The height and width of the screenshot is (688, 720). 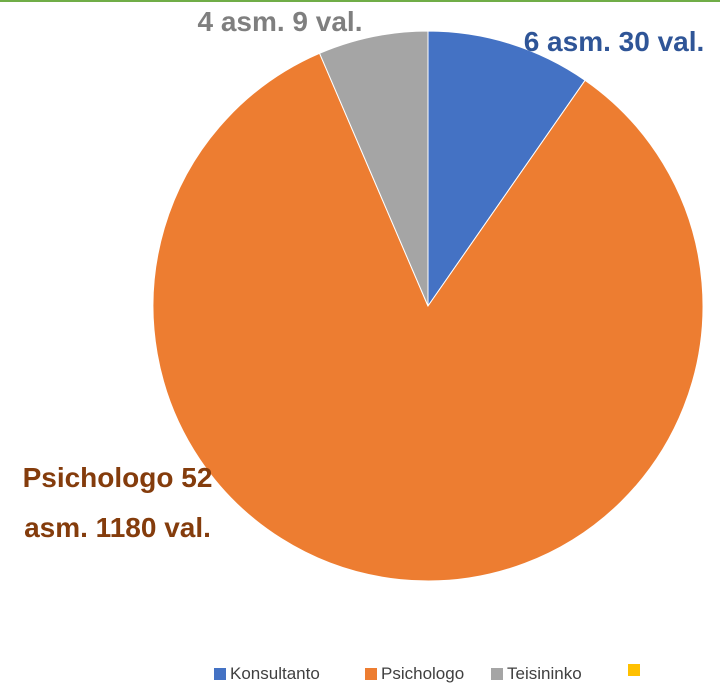 I want to click on data-label: 6 asm. 30 val., so click(x=614, y=41).